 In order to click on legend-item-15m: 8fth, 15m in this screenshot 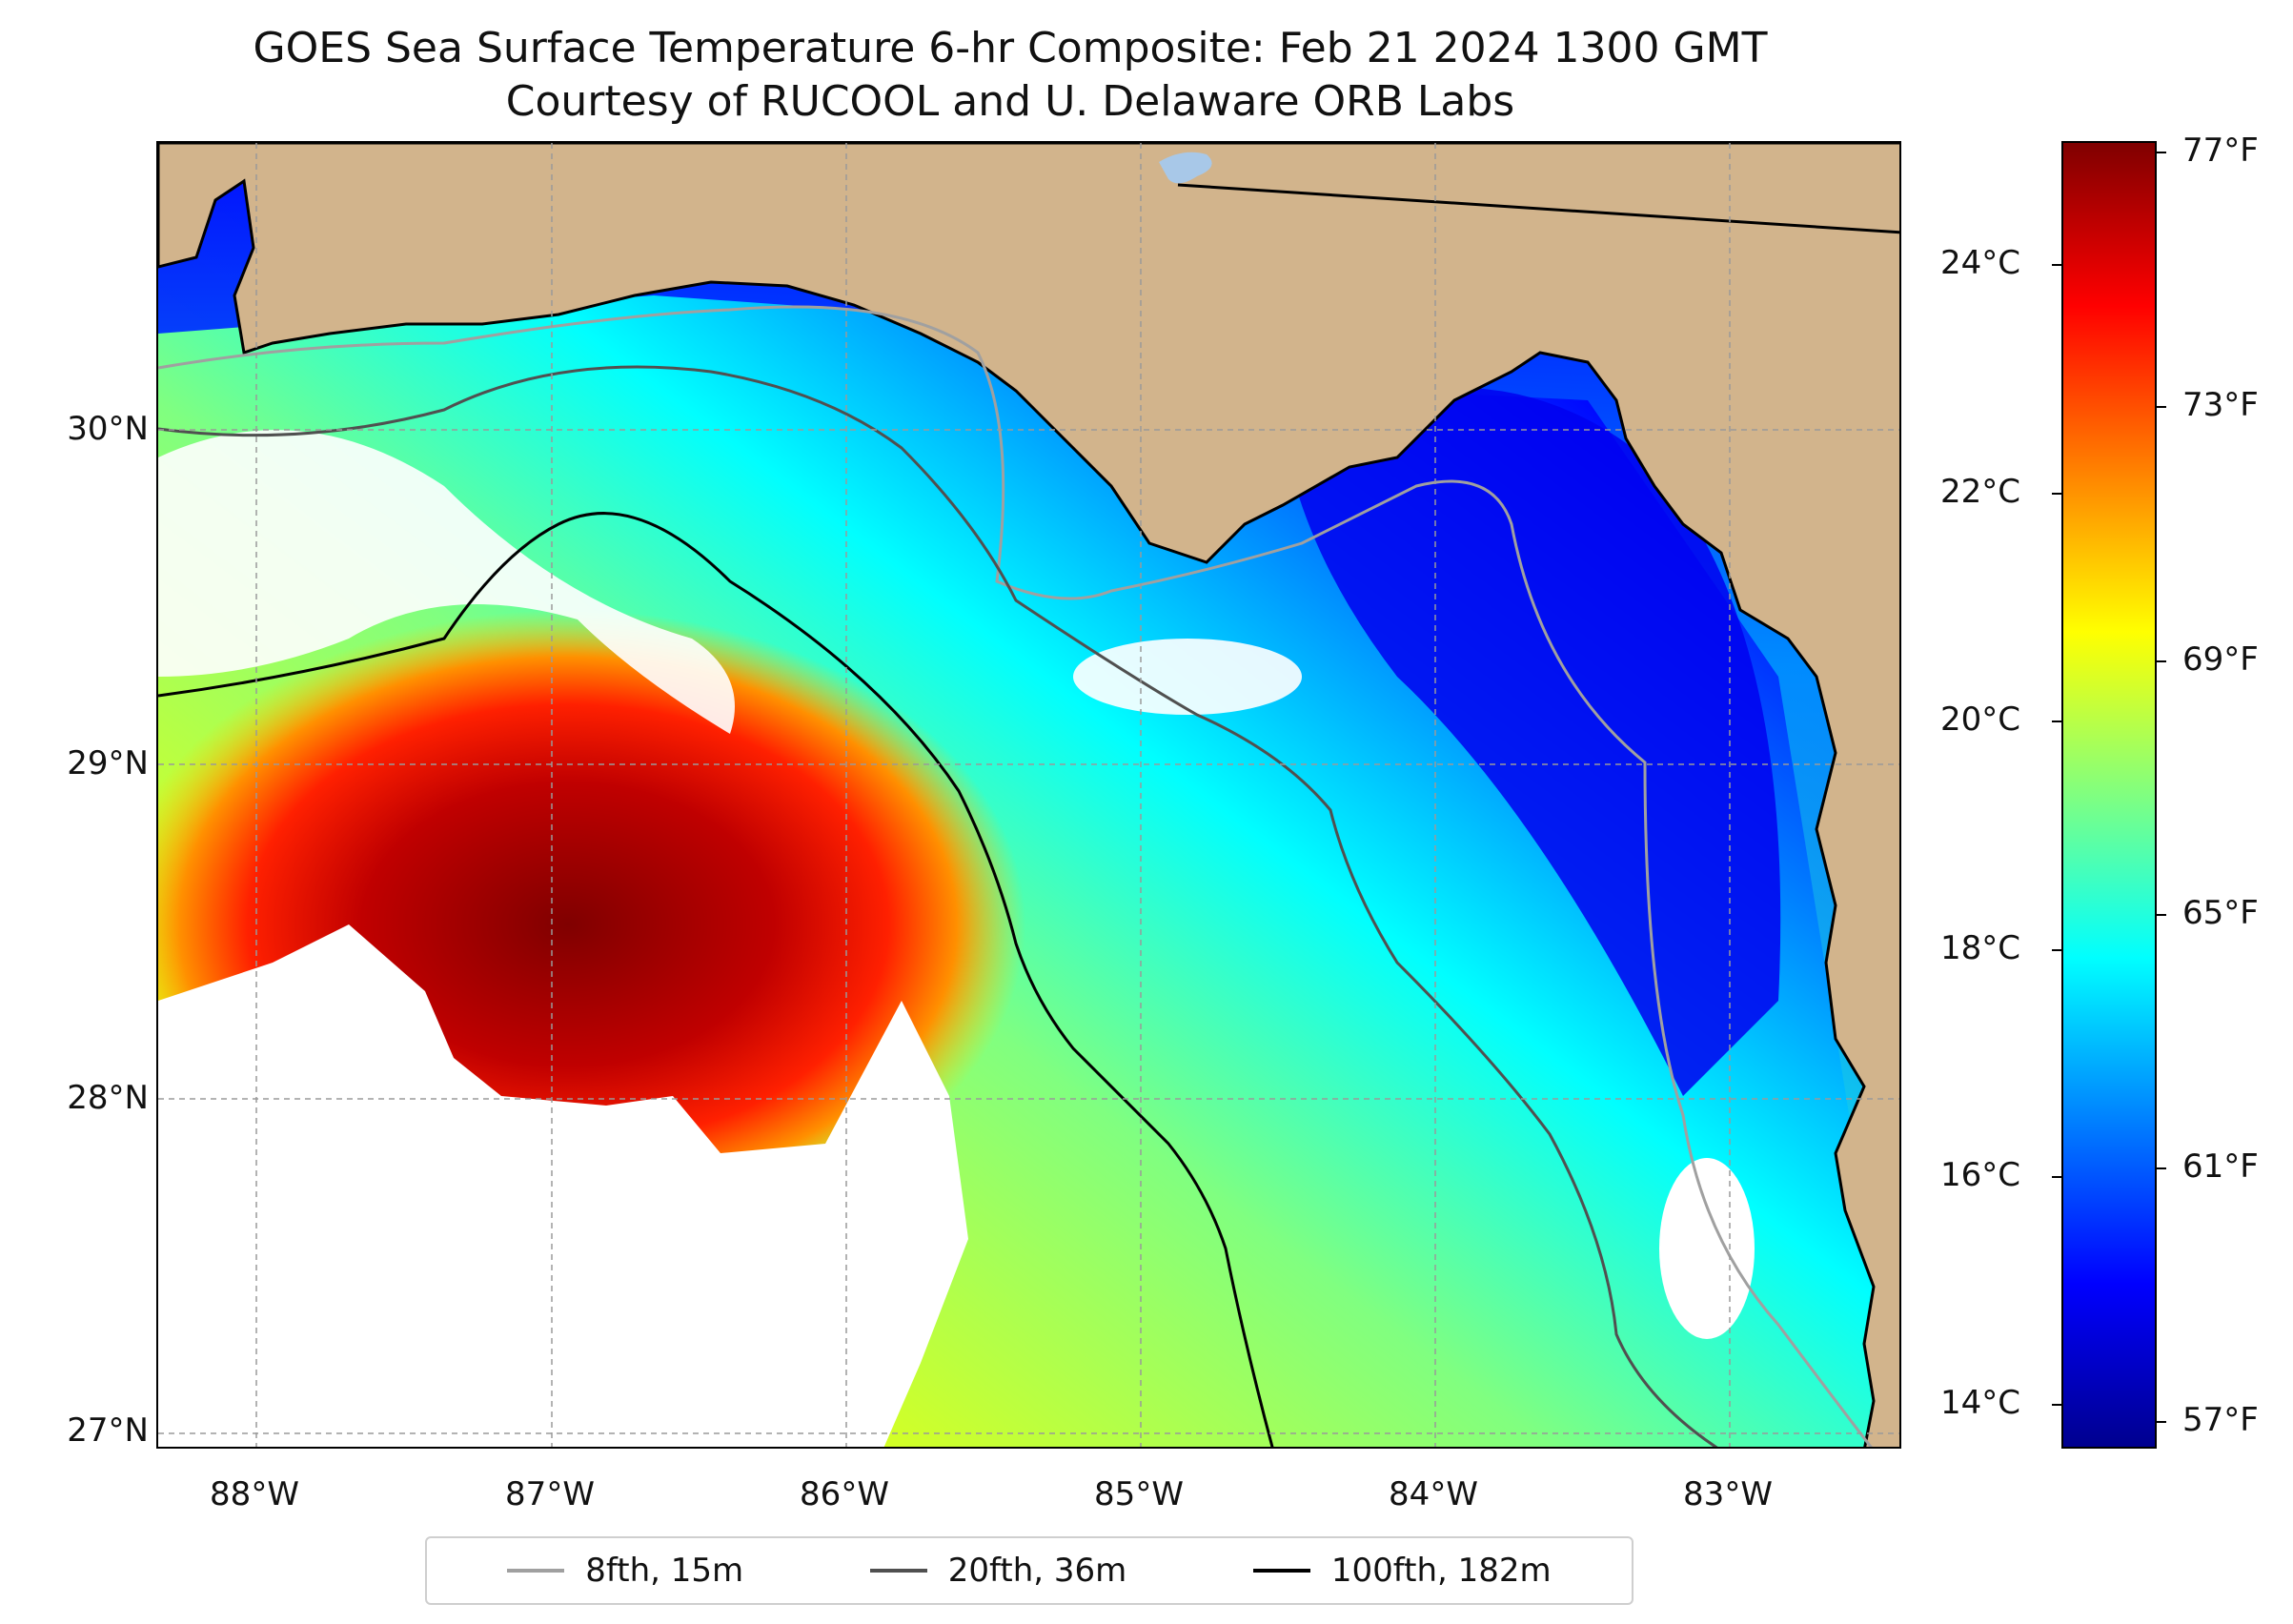, I will do `click(625, 1571)`.